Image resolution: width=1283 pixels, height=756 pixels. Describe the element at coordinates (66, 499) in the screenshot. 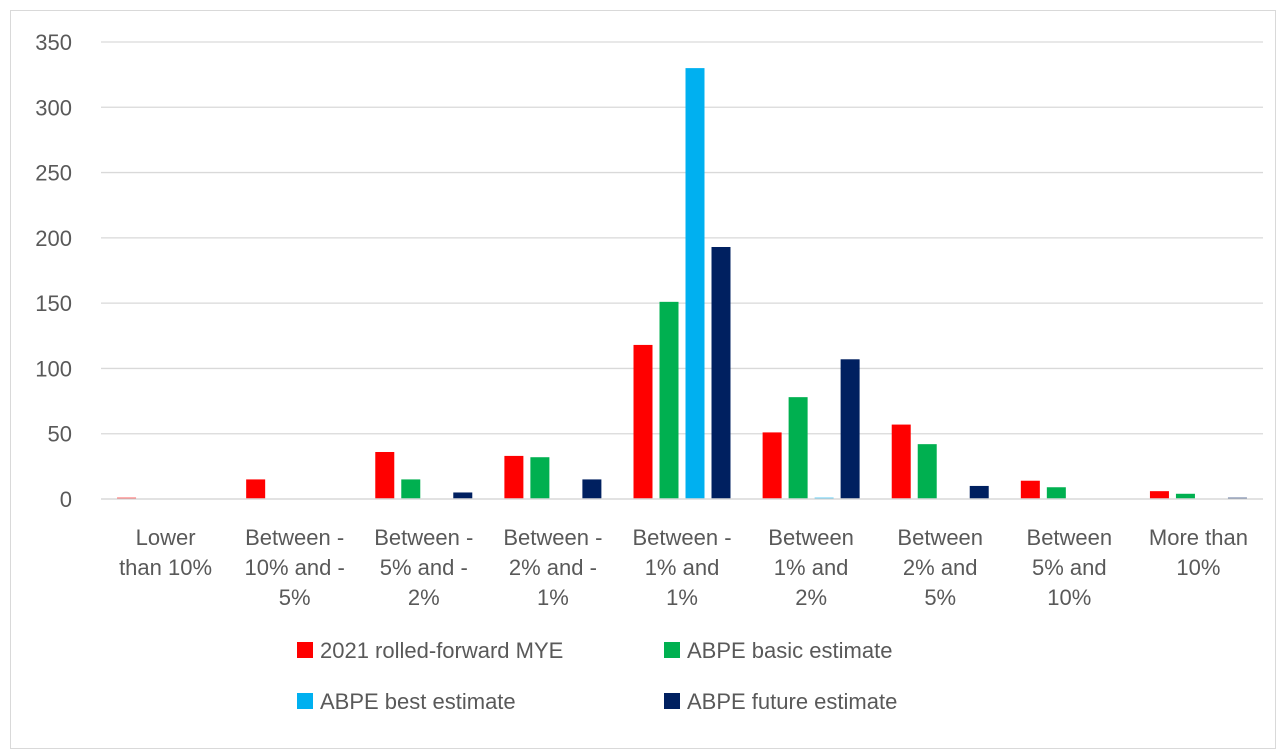

I see `y-tick-label: 0` at that location.